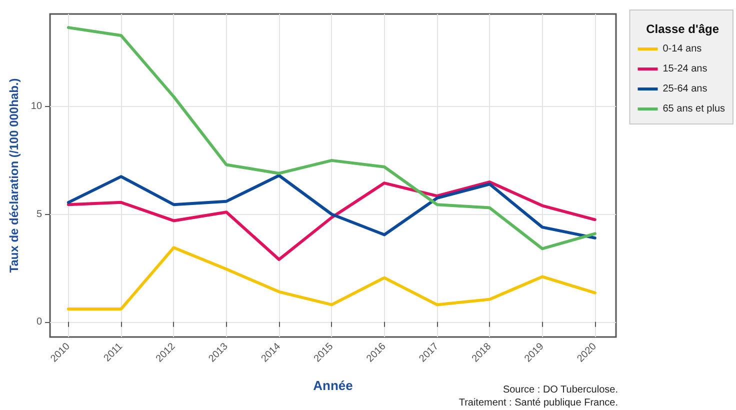 The image size is (736, 410). Describe the element at coordinates (683, 29) in the screenshot. I see `legend-title: Classe d'âge` at that location.